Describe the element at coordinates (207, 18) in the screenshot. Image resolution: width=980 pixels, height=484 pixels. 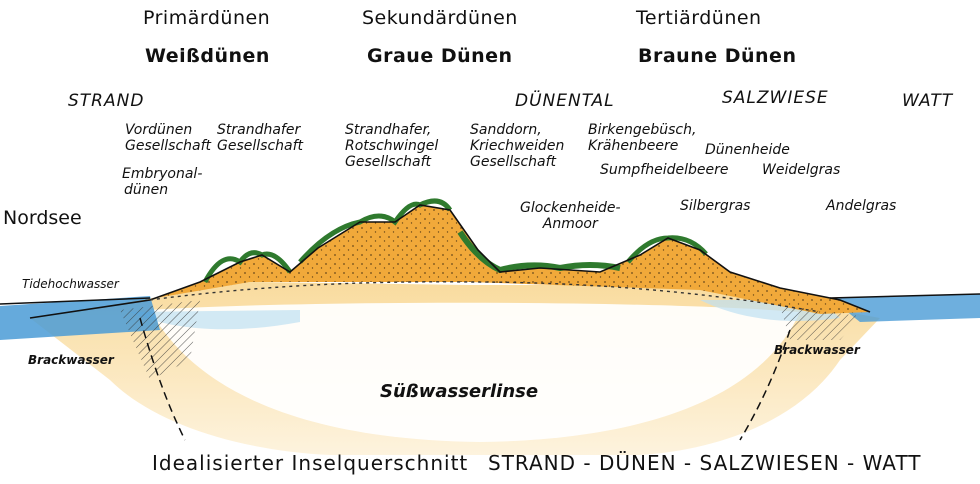
I see `header-primary-dunes: Primärdünen` at that location.